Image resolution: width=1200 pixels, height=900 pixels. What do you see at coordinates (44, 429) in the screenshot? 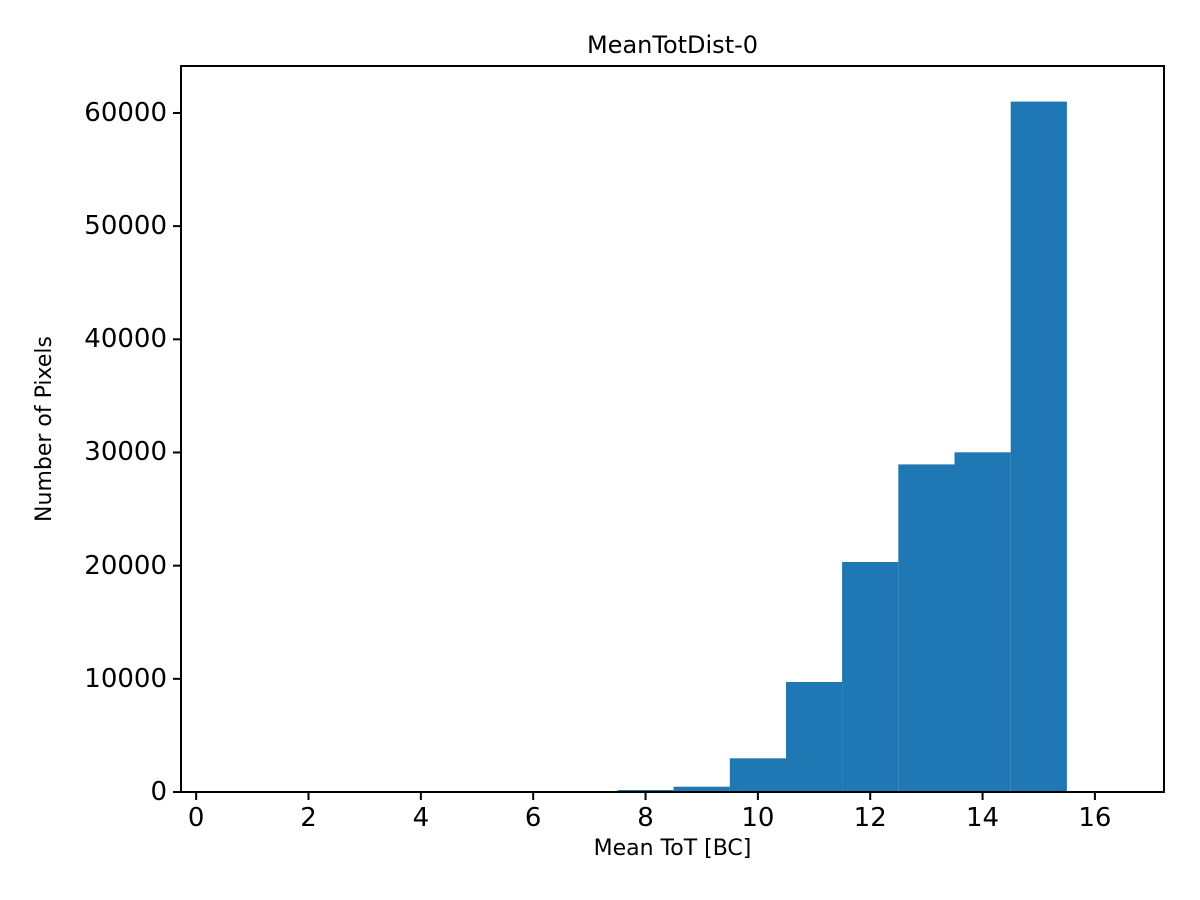
I see `y-axis-label: Number of Pixels` at bounding box center [44, 429].